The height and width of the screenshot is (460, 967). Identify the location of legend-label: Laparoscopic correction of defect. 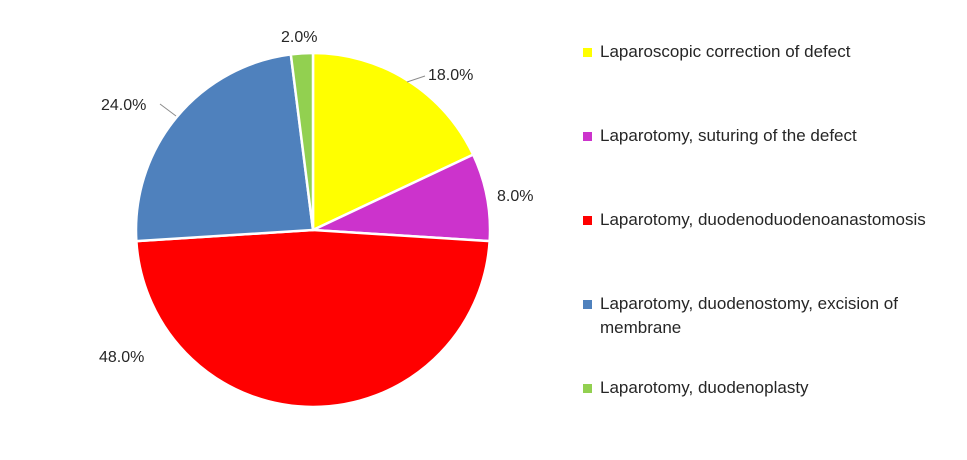
(725, 51).